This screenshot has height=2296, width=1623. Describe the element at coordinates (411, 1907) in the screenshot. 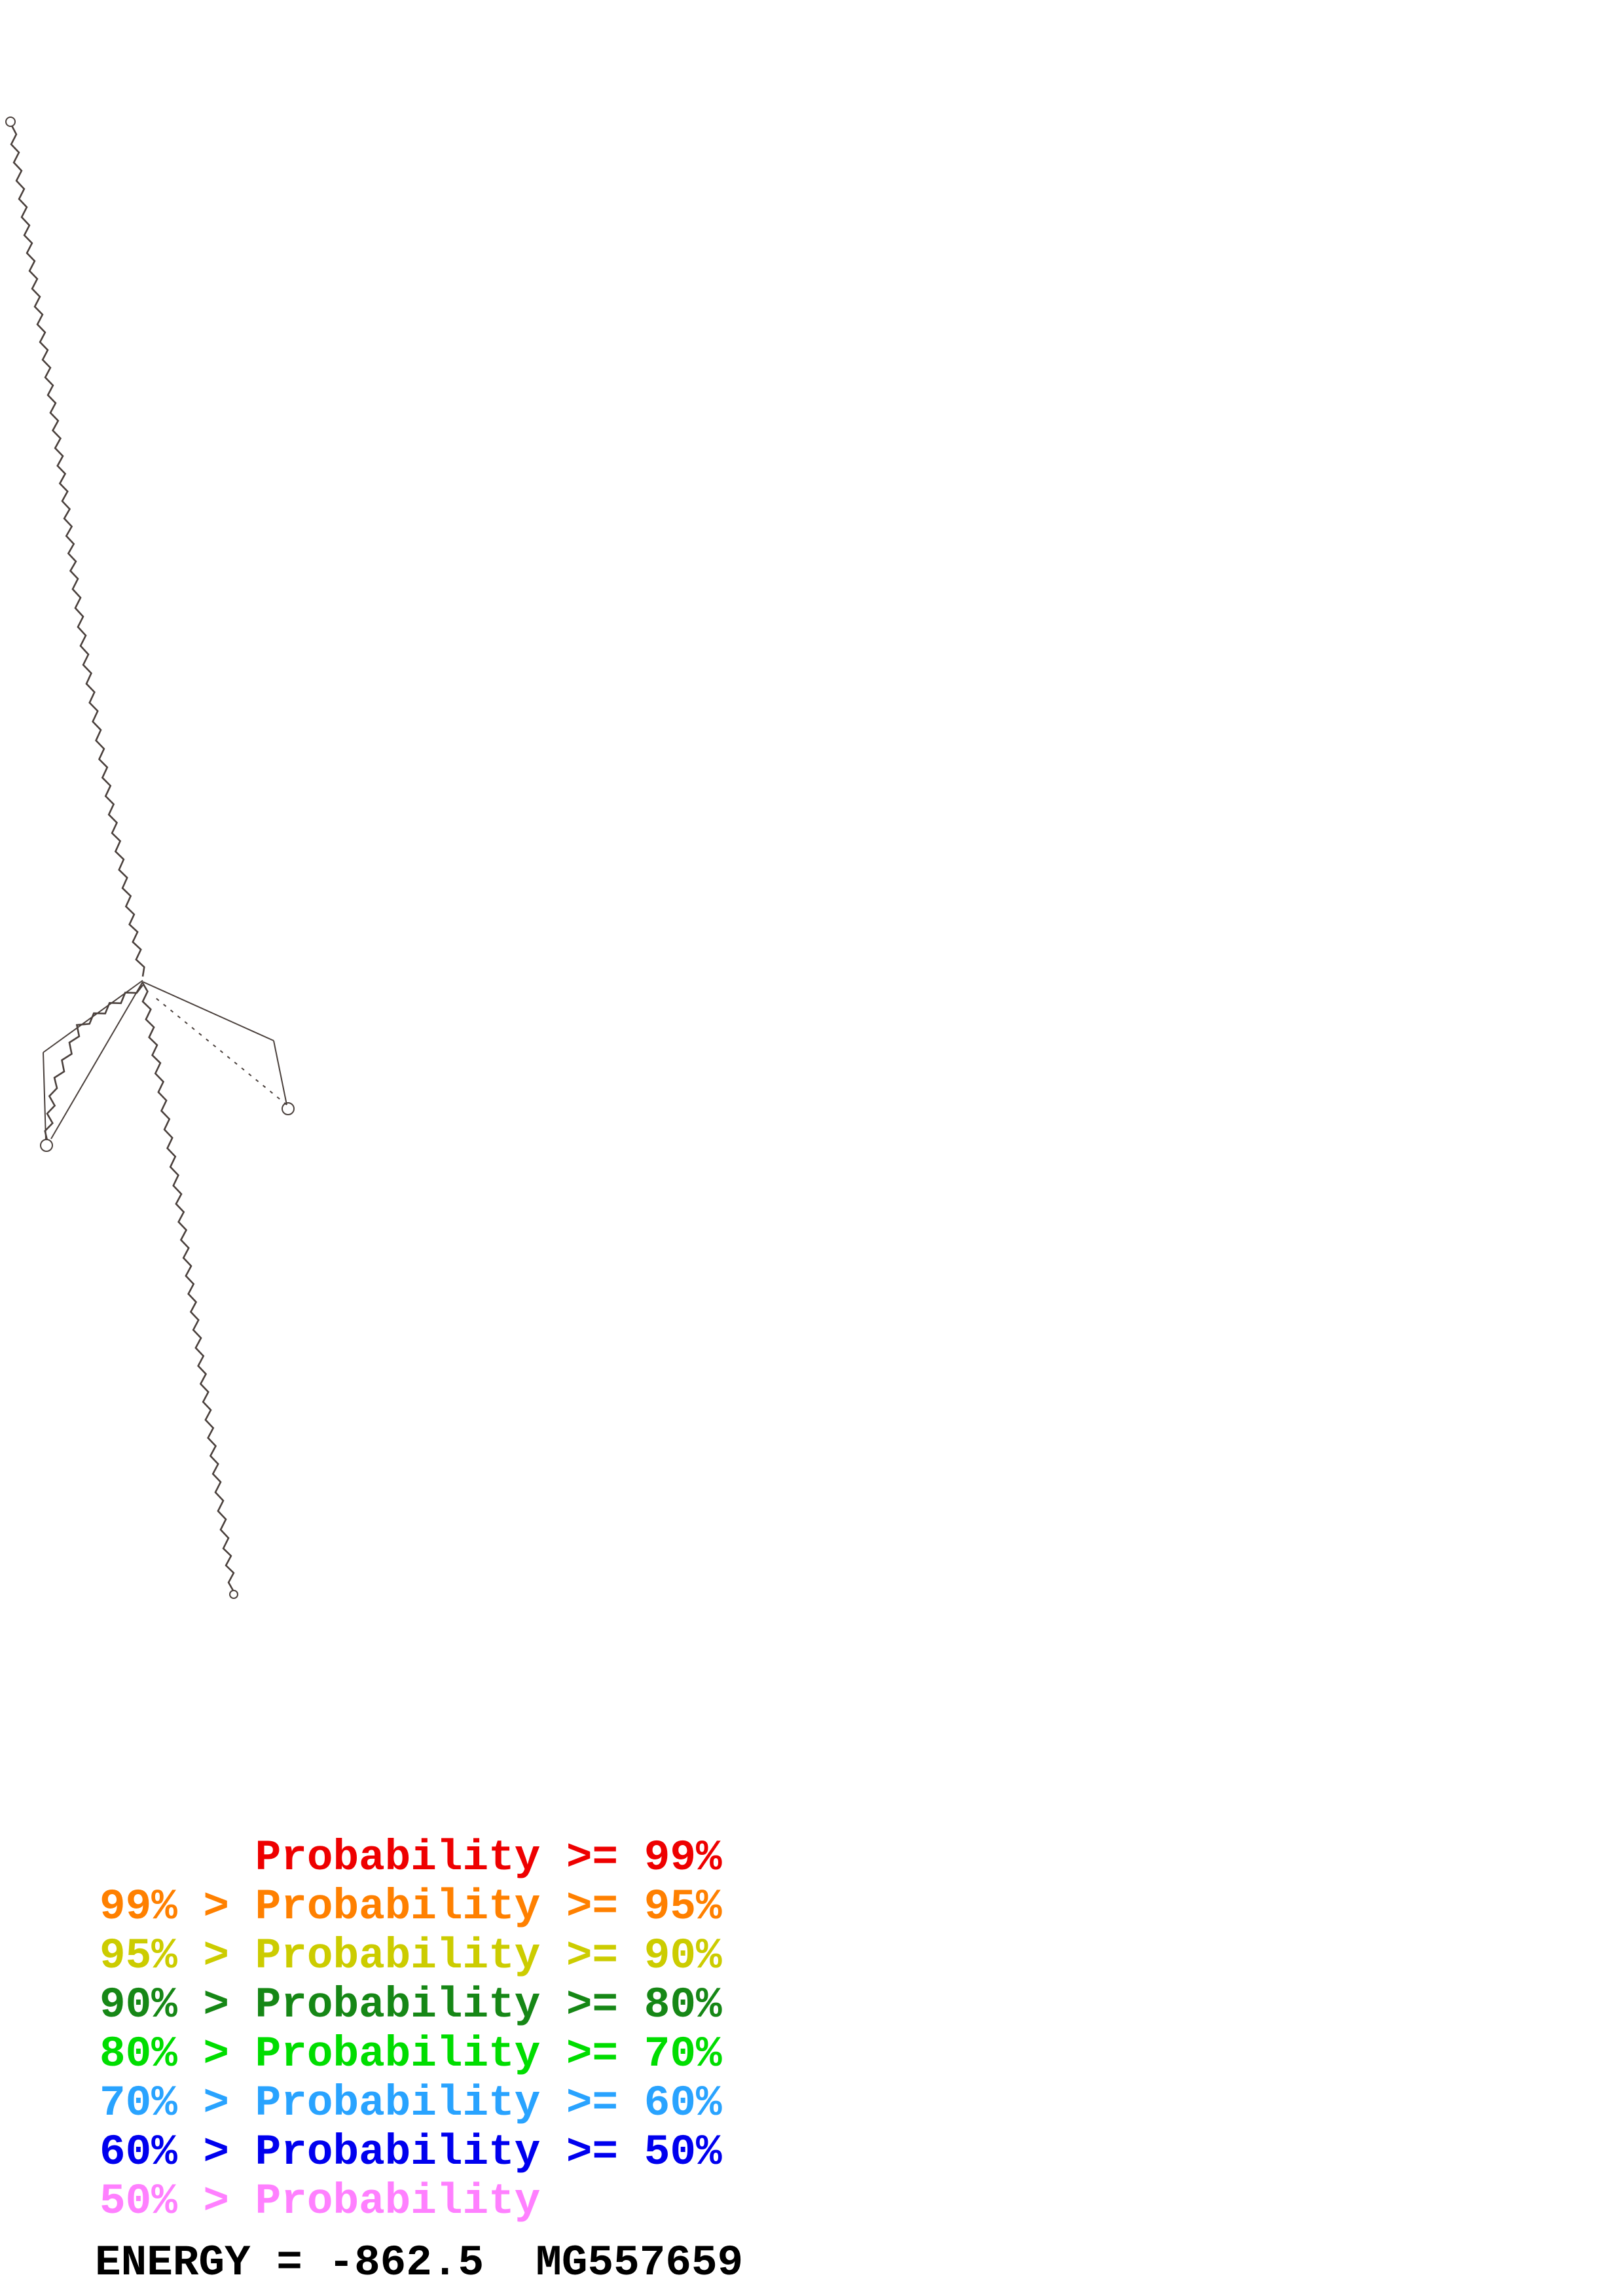

I see `legend-item: 99% > Probability >= 95%` at that location.